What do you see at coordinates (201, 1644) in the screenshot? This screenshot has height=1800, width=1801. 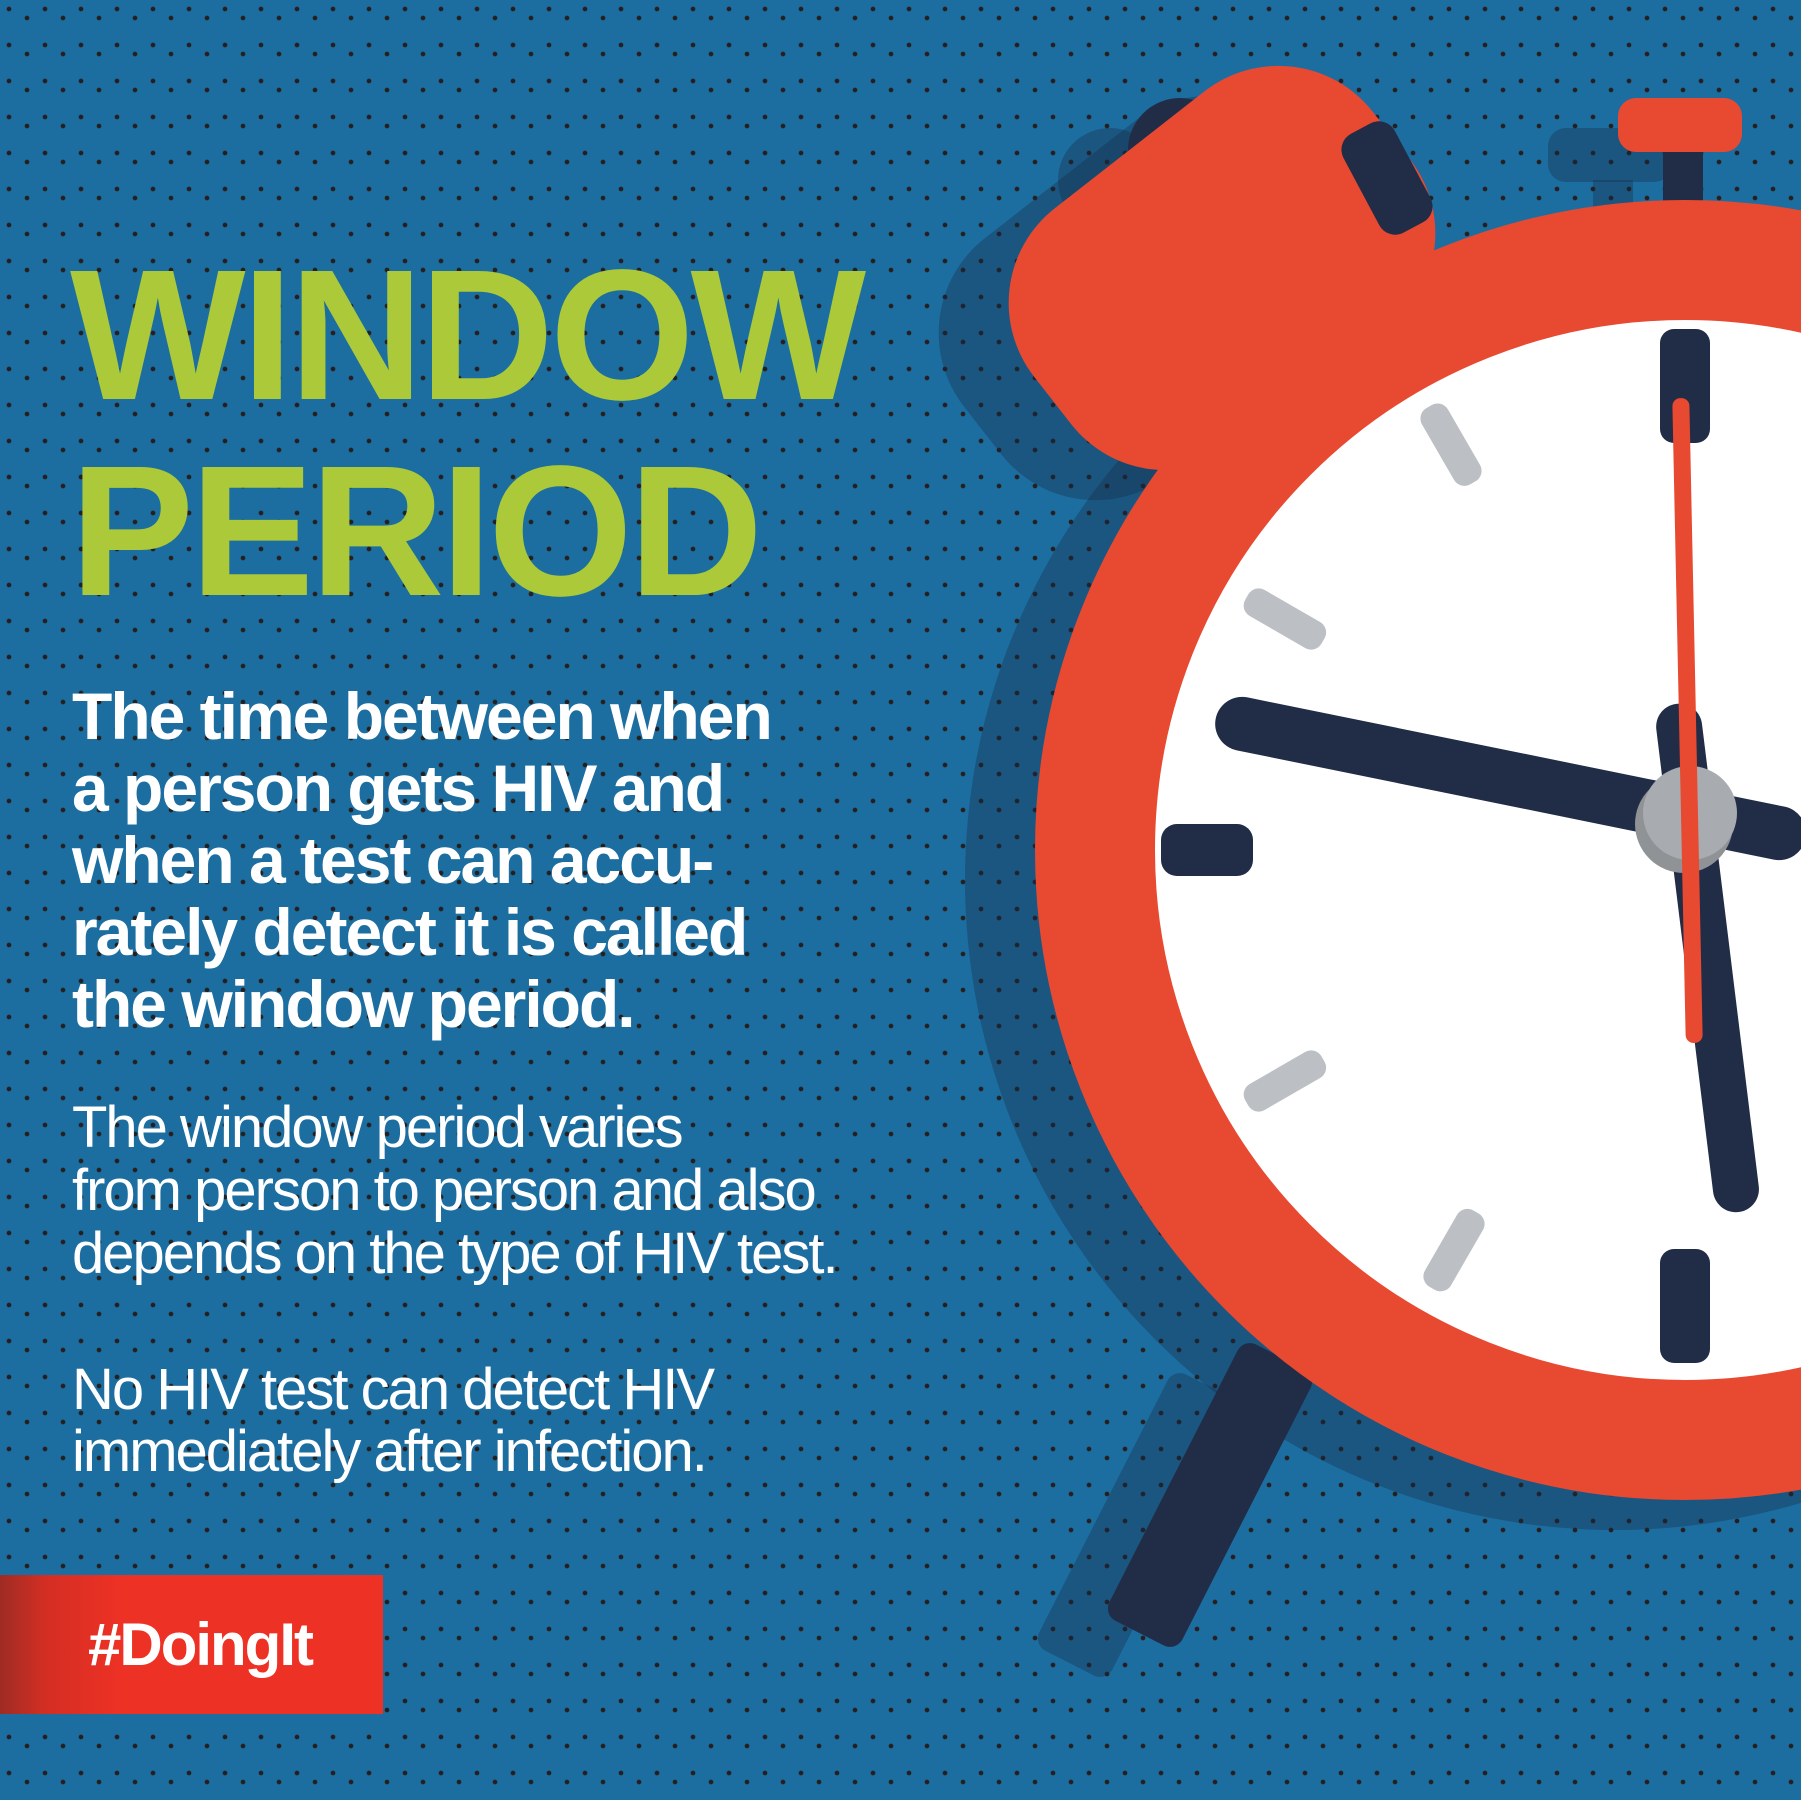 I see `hashtag-label: #DoingIt` at bounding box center [201, 1644].